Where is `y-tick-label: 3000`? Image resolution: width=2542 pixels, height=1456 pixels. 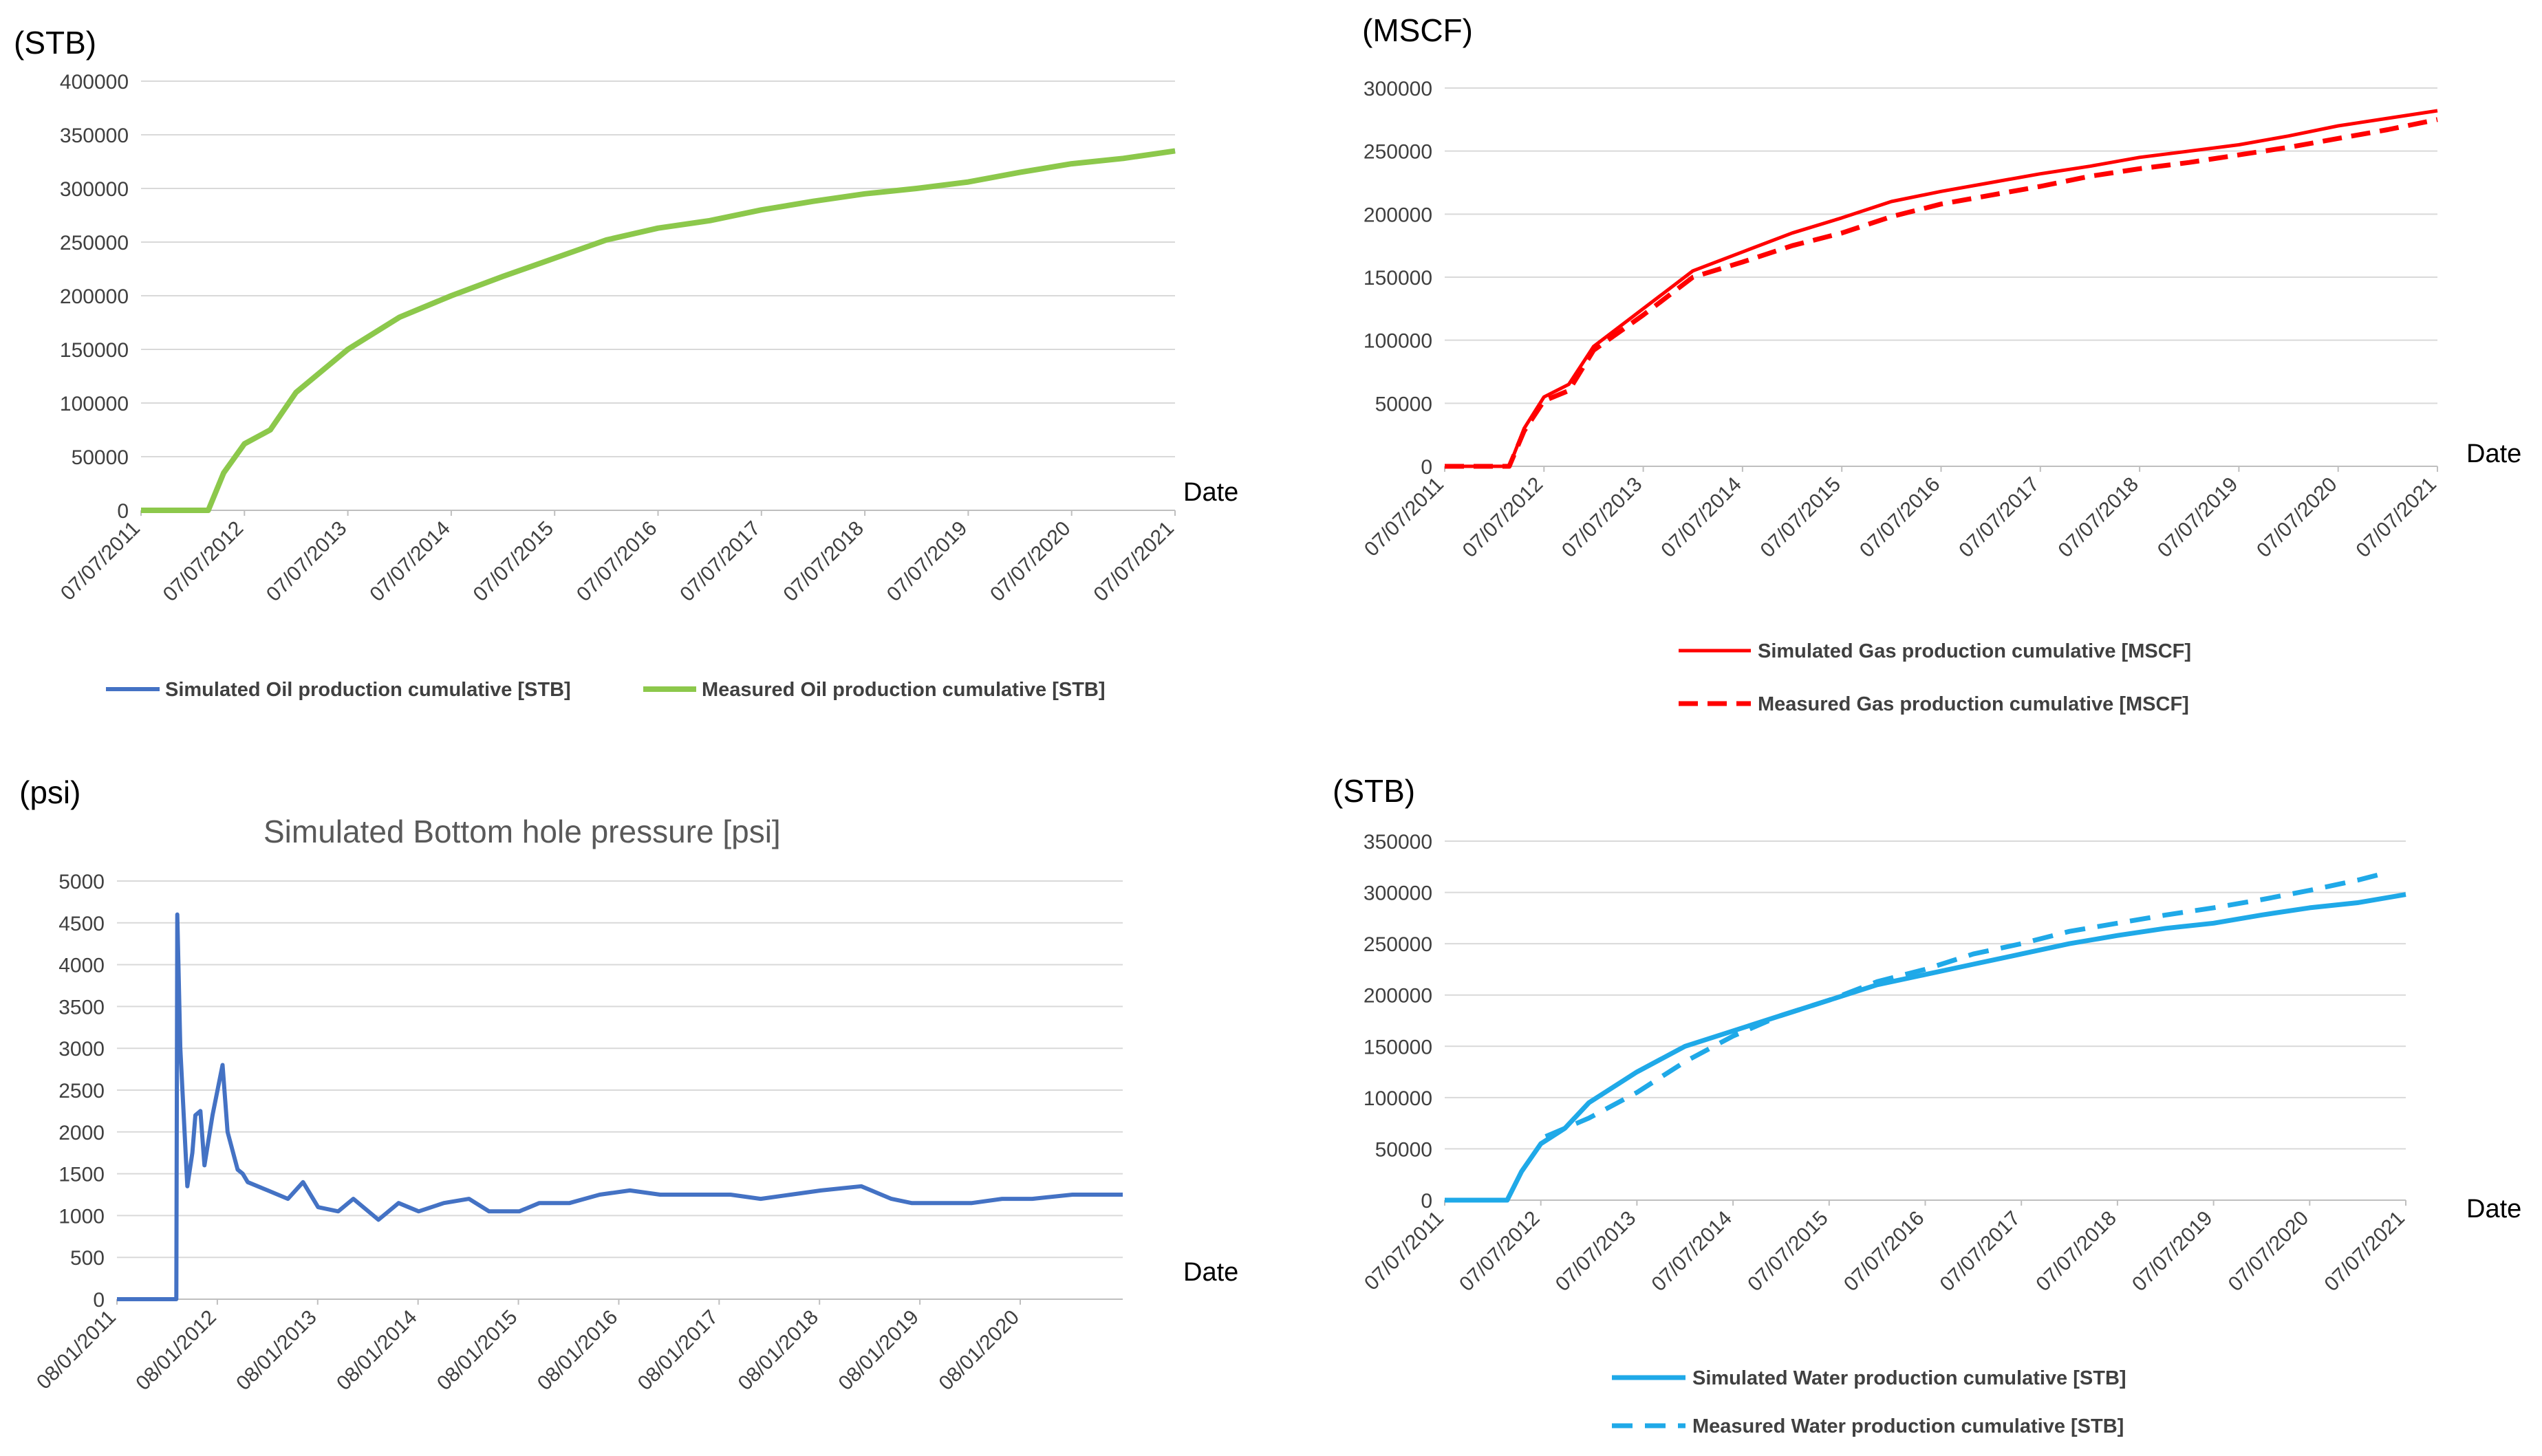
y-tick-label: 3000 is located at coordinates (81, 1049).